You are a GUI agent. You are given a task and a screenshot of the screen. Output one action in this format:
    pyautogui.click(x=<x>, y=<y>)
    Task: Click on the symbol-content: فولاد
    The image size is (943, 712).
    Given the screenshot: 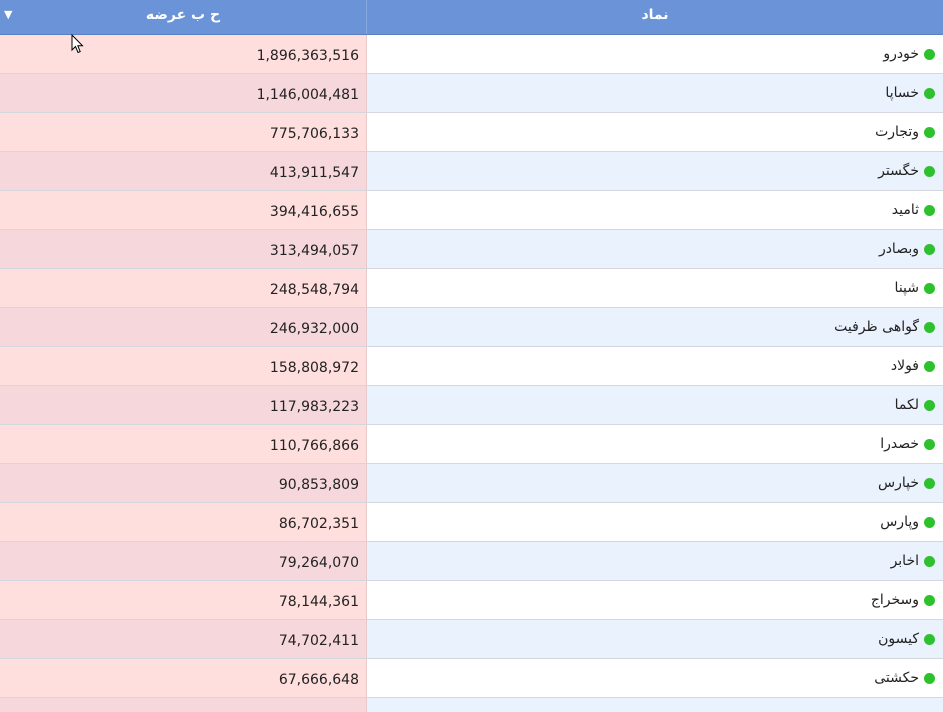 What is the action you would take?
    pyautogui.click(x=913, y=366)
    